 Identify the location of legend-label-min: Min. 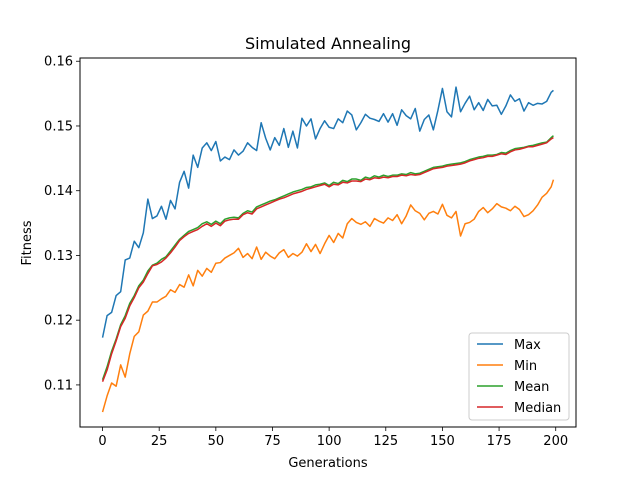
(525, 366).